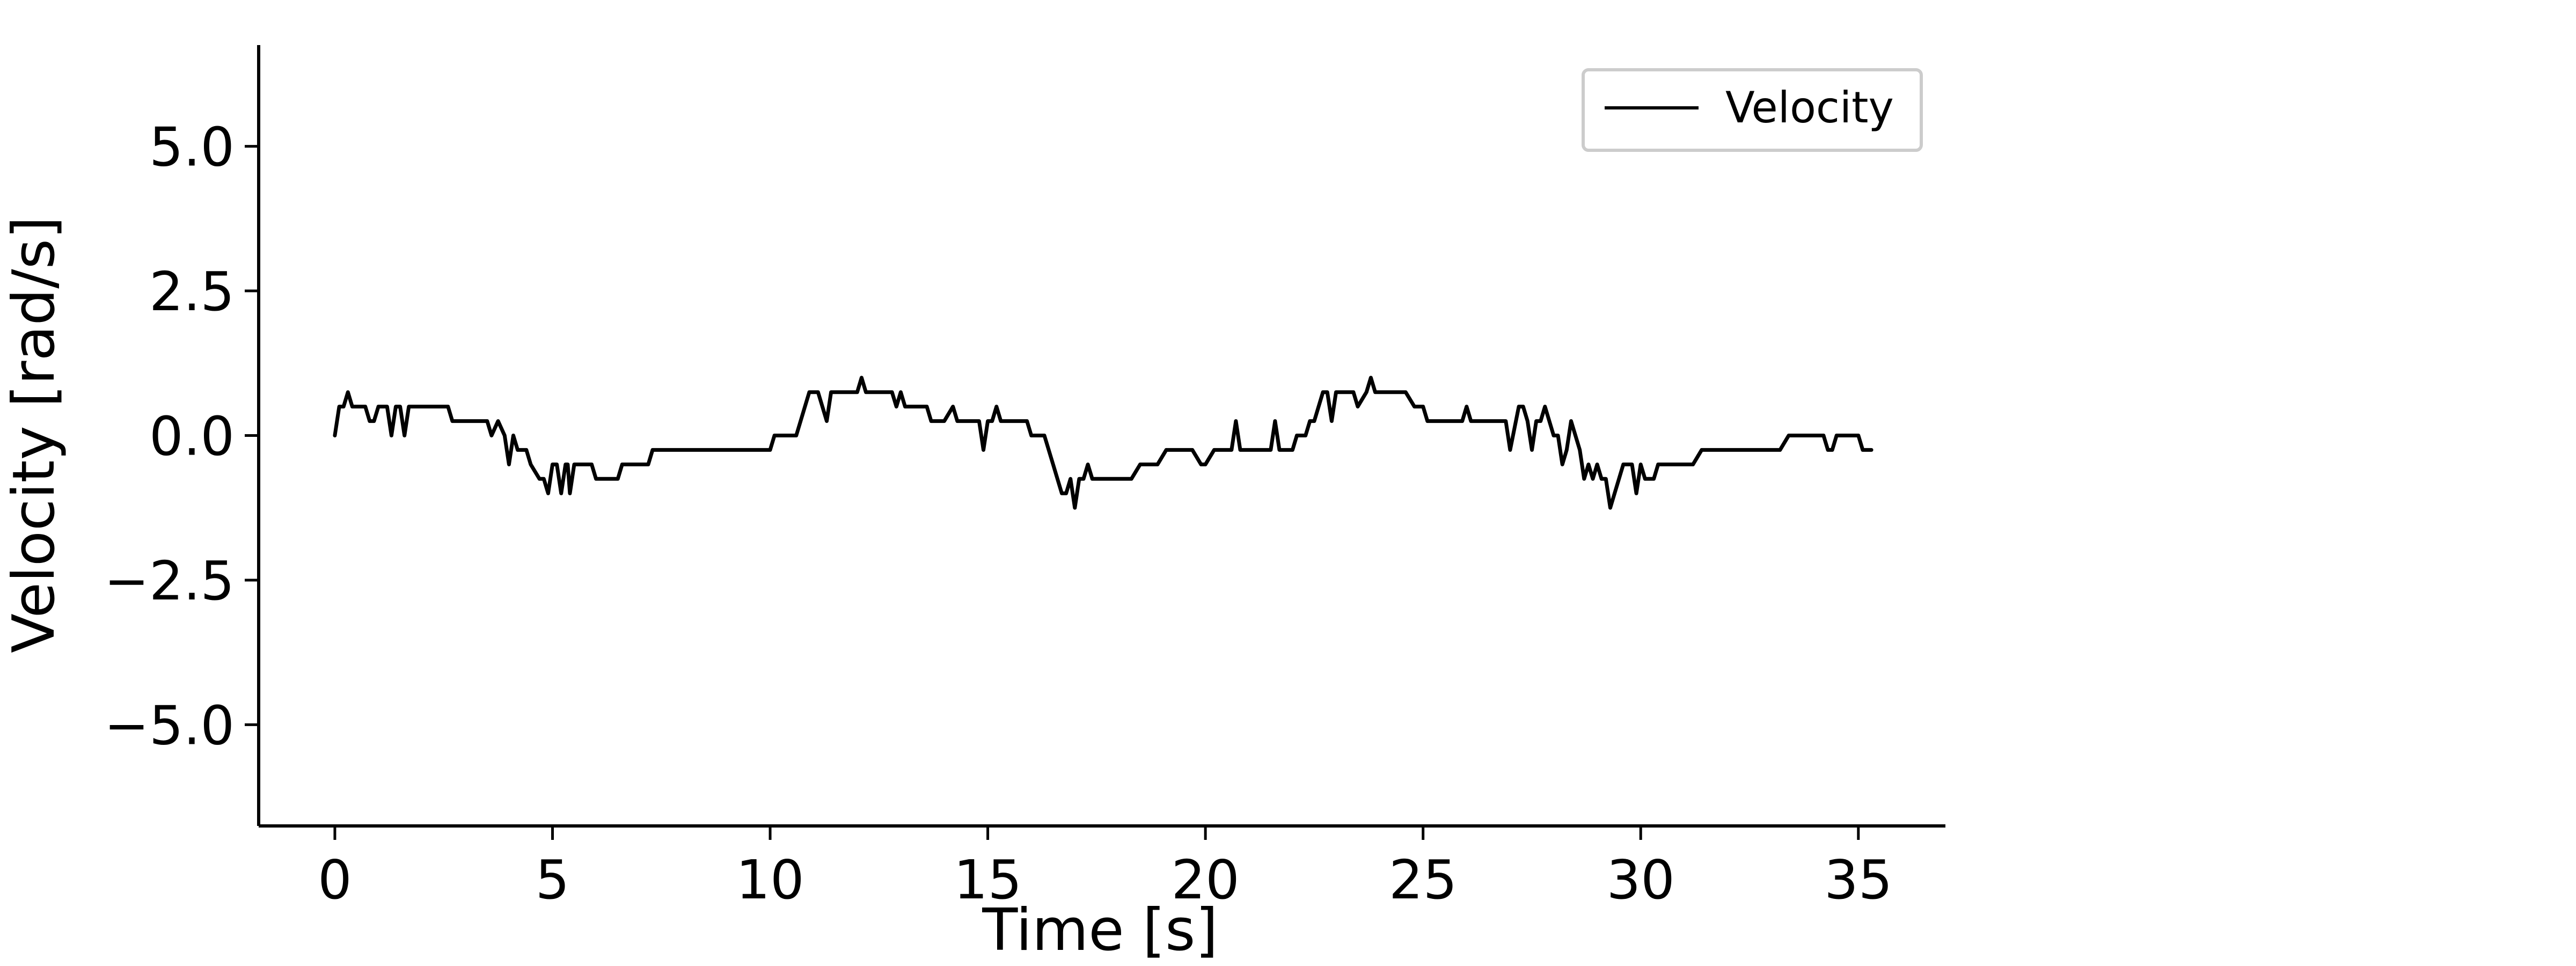 This screenshot has width=2576, height=966. What do you see at coordinates (34, 434) in the screenshot?
I see `y-axis-label: Velocity [rad/s]` at bounding box center [34, 434].